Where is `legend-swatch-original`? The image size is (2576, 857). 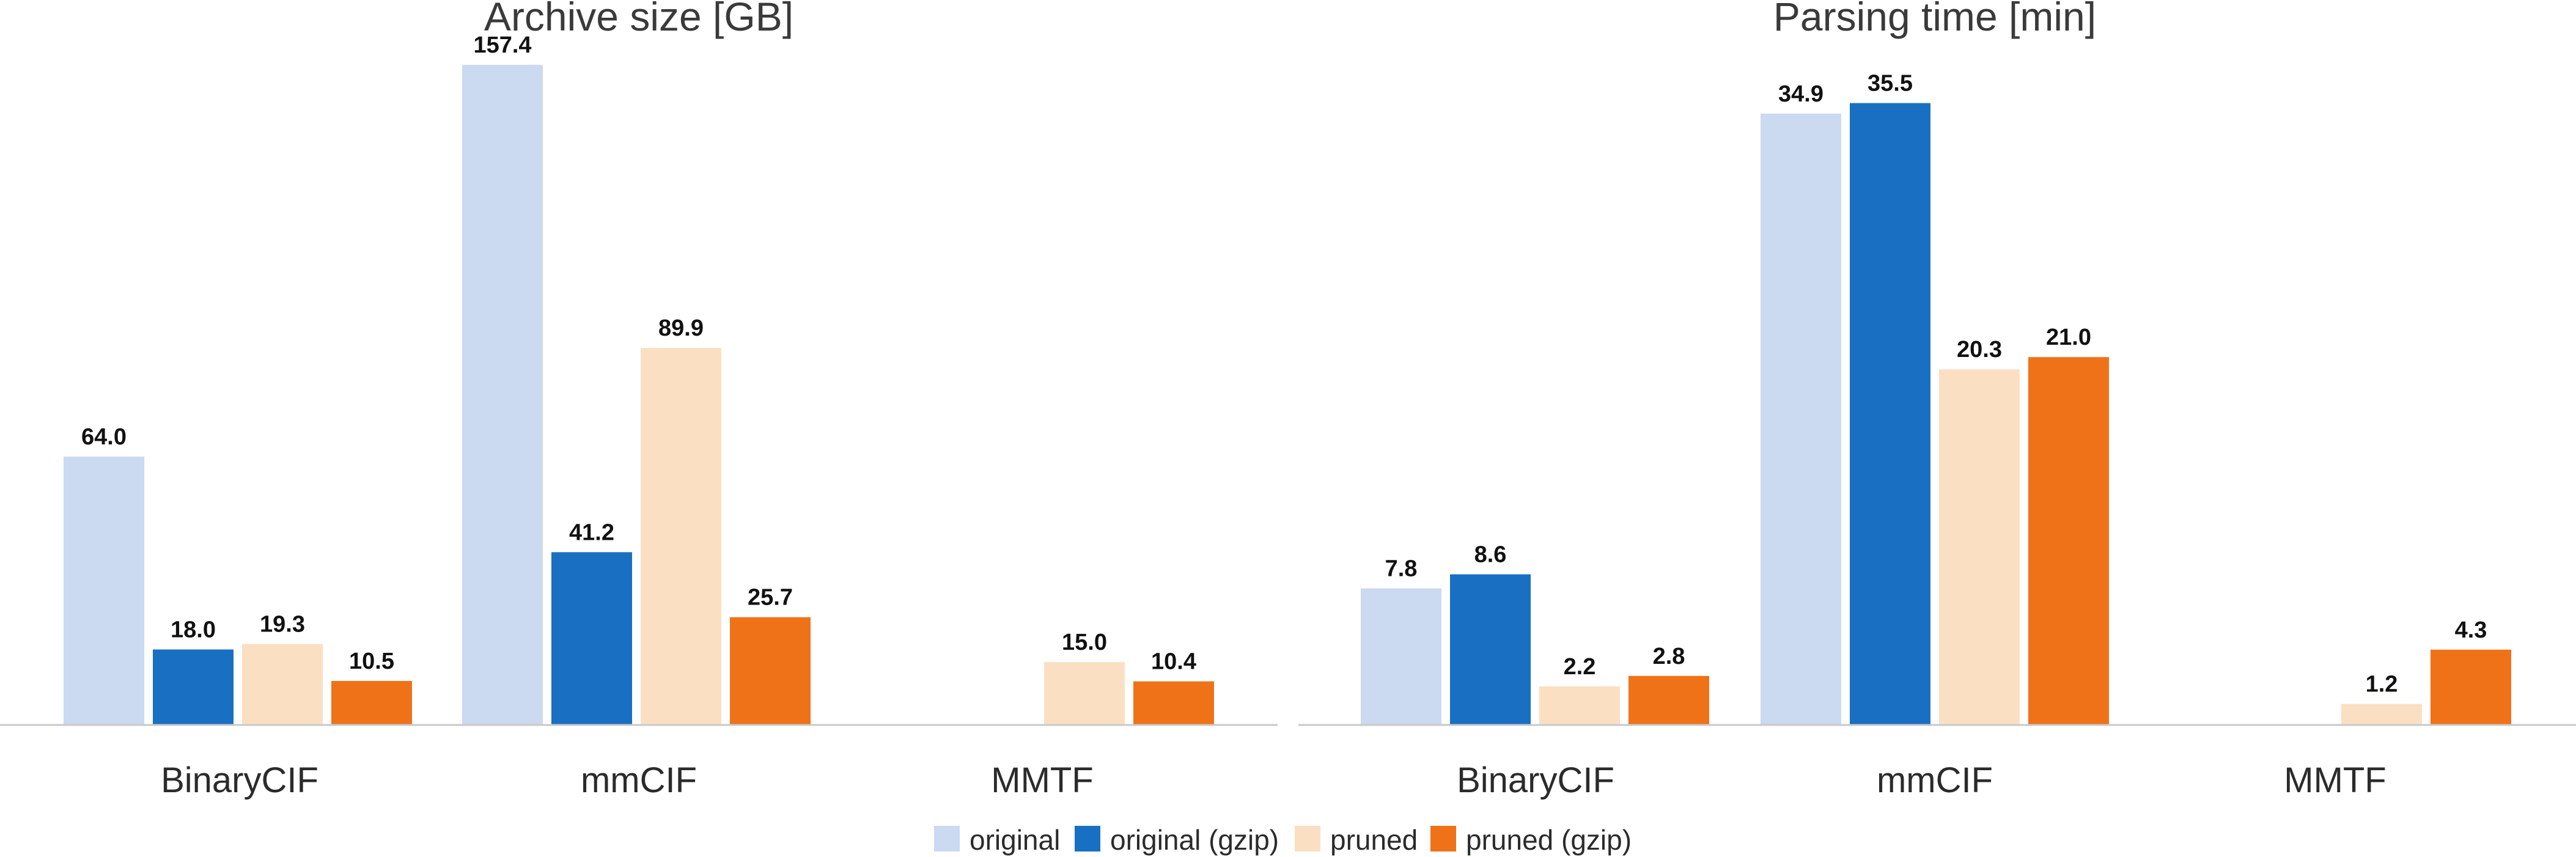 legend-swatch-original is located at coordinates (947, 839).